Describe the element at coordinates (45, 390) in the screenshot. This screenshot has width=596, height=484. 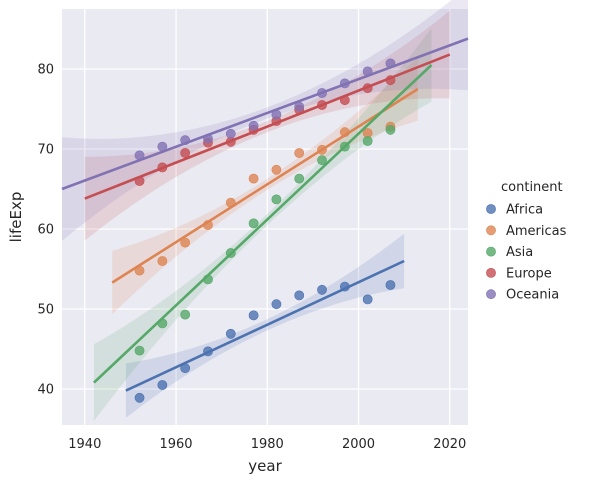
I see `y-tick-label: 40` at that location.